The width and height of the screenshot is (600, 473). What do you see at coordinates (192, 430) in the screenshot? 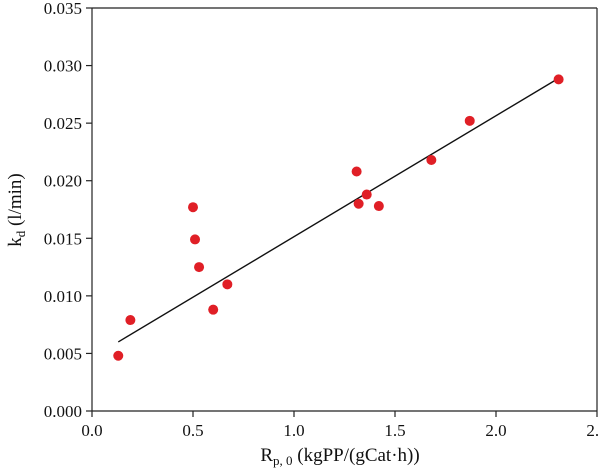
I see `x-tick-label: 0.5` at bounding box center [192, 430].